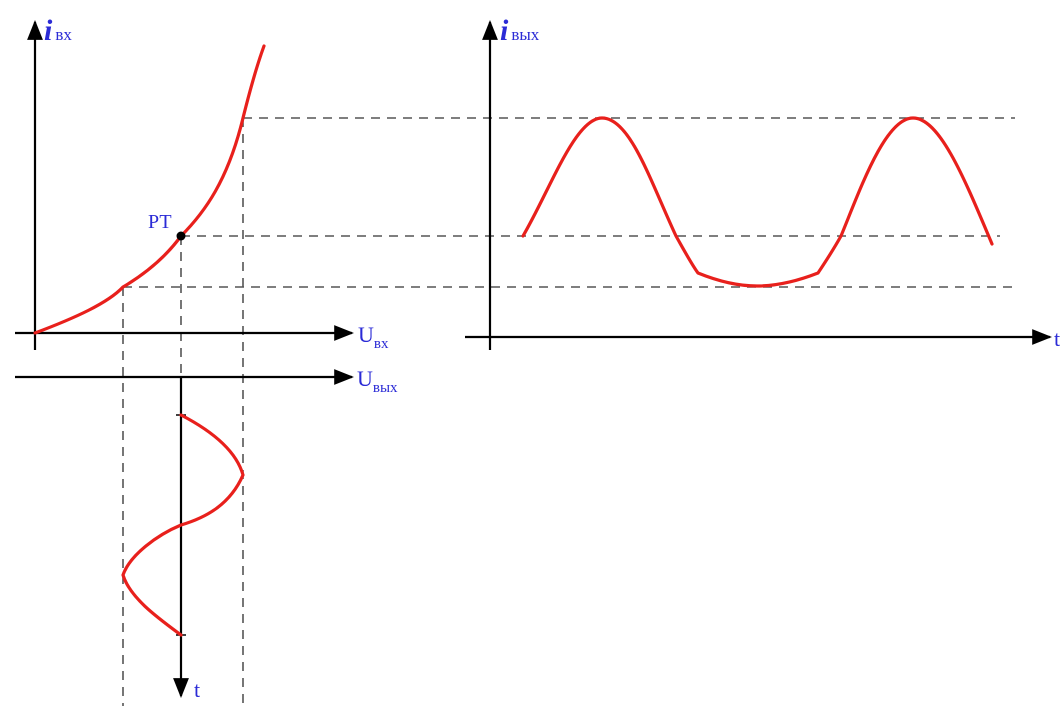 The image size is (1063, 706). I want to click on output-current-wave, so click(757, 202).